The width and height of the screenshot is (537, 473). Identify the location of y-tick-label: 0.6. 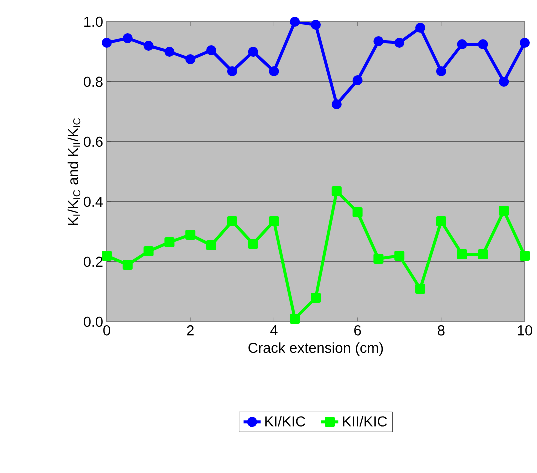
(93, 142).